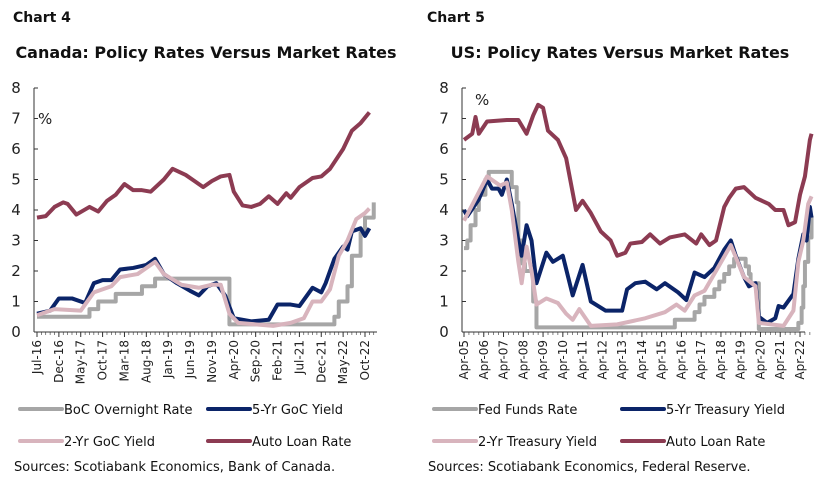 This screenshot has height=483, width=828. What do you see at coordinates (190, 359) in the screenshot?
I see `x-tick-label: Jun-19` at bounding box center [190, 359].